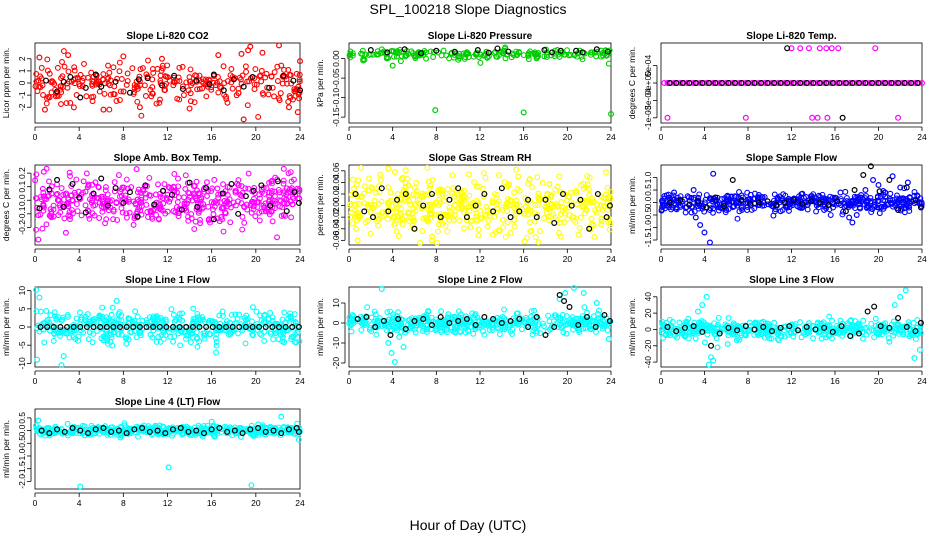  Describe the element at coordinates (648, 345) in the screenshot. I see `y-tick-label: -20` at that location.